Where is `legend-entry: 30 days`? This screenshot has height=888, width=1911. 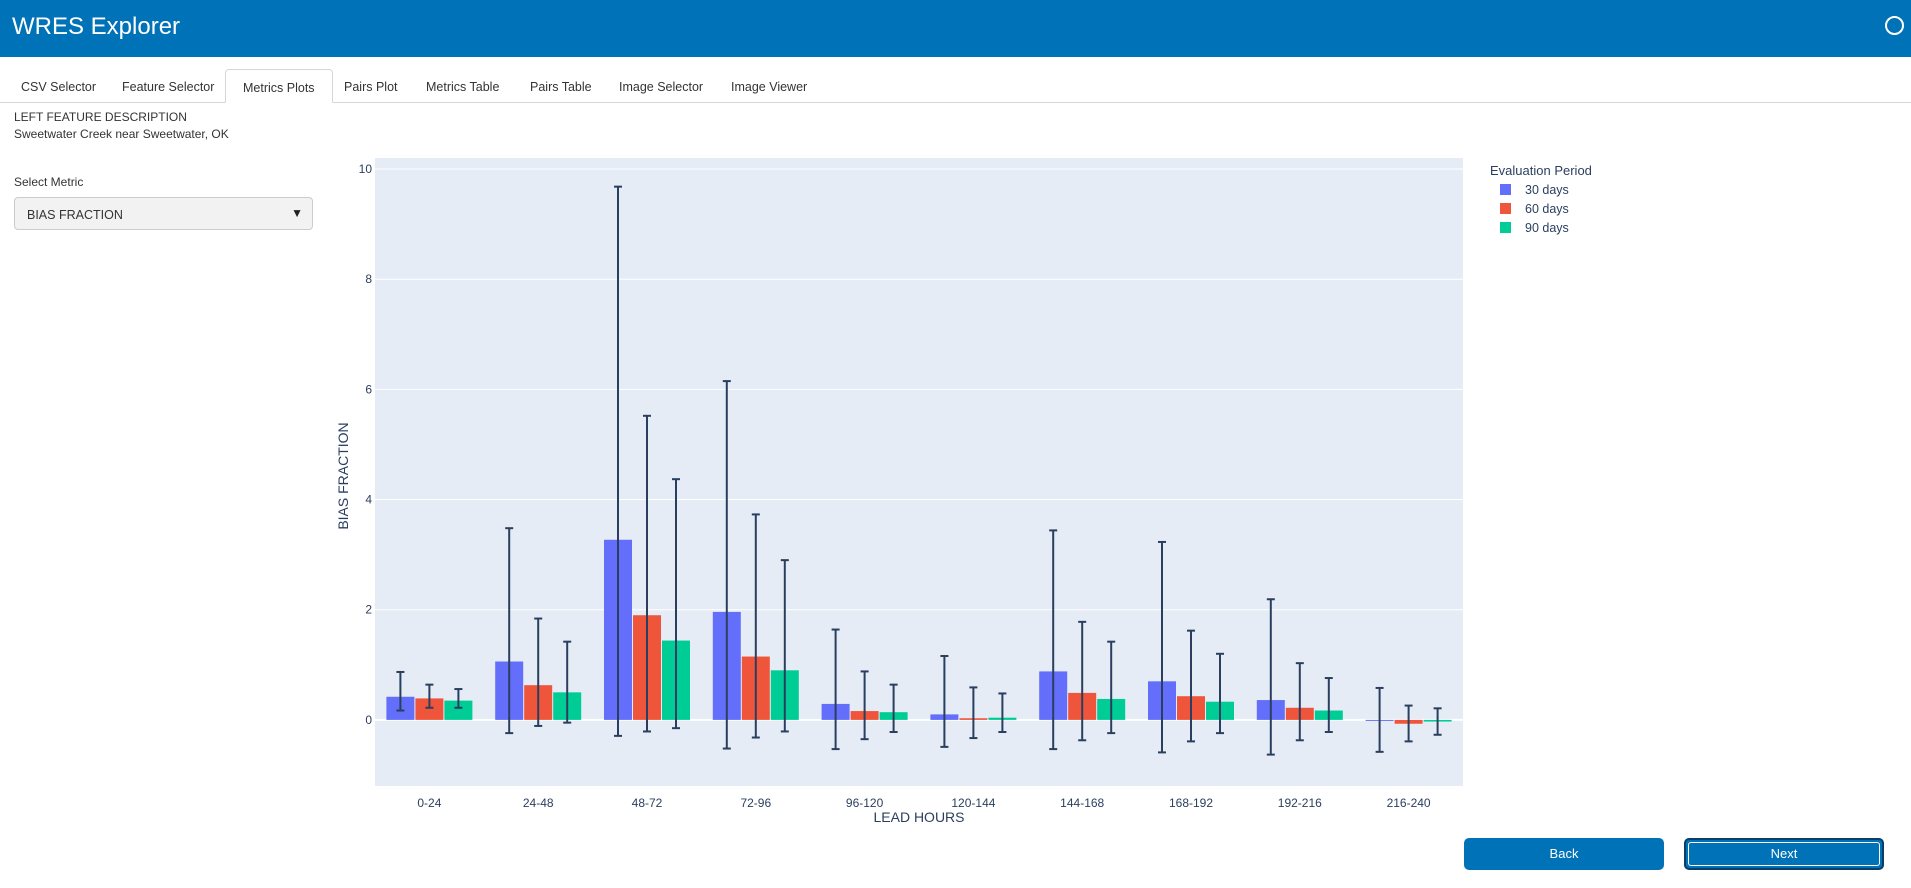
legend-entry: 30 days is located at coordinates (1547, 190).